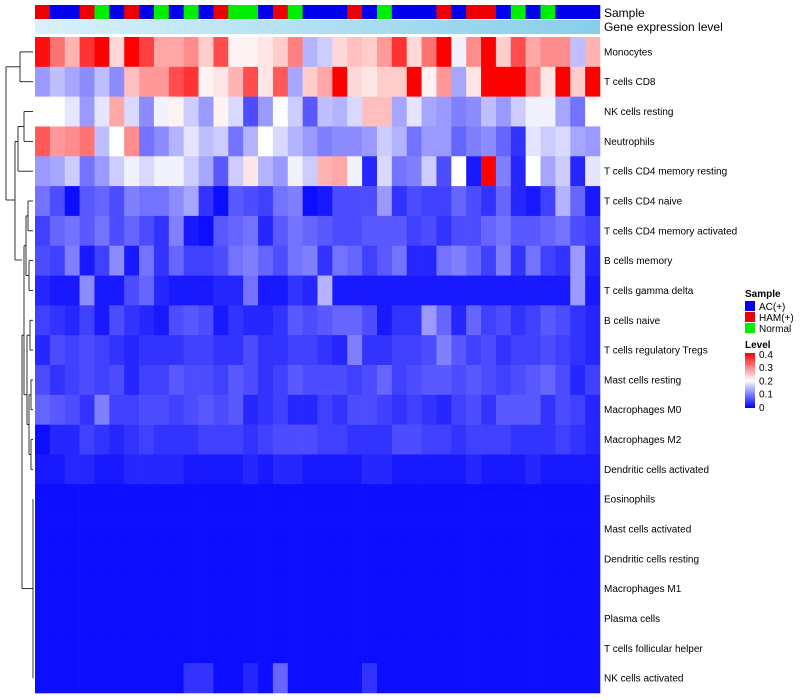  Describe the element at coordinates (632, 321) in the screenshot. I see `row-label: B cells naive` at that location.